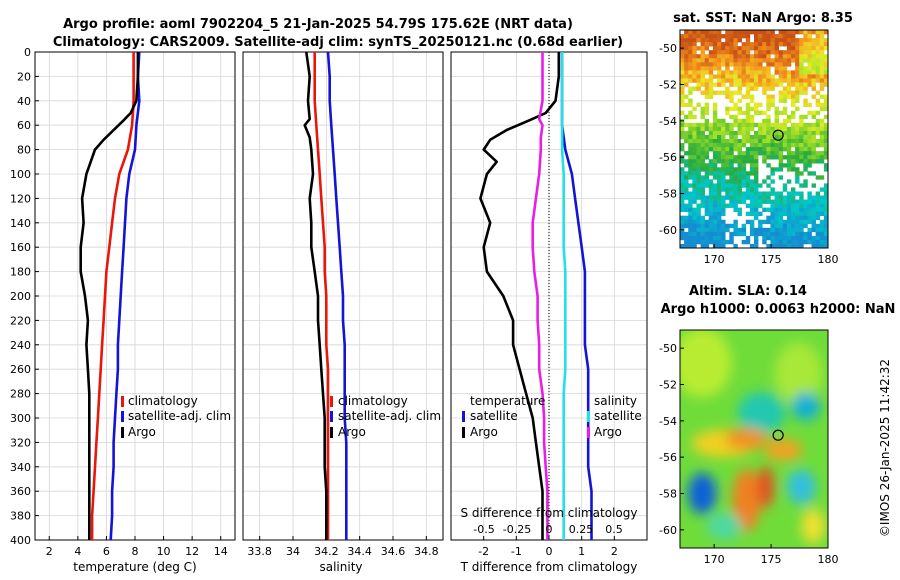  Describe the element at coordinates (668, 421) in the screenshot. I see `map-y-tick-label: -54` at that location.